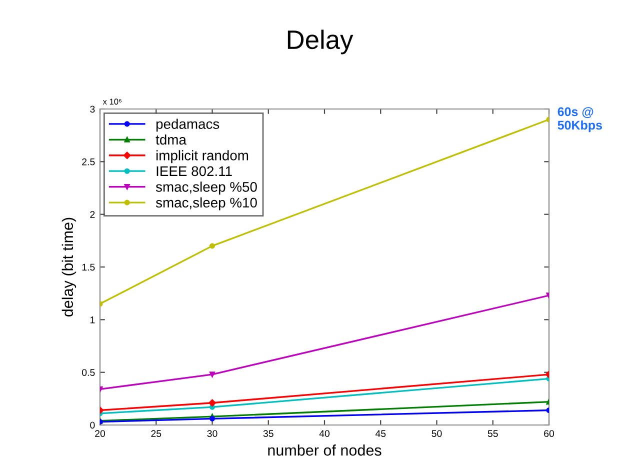 This screenshot has width=639, height=472. What do you see at coordinates (171, 139) in the screenshot?
I see `legend-label: tdma` at bounding box center [171, 139].